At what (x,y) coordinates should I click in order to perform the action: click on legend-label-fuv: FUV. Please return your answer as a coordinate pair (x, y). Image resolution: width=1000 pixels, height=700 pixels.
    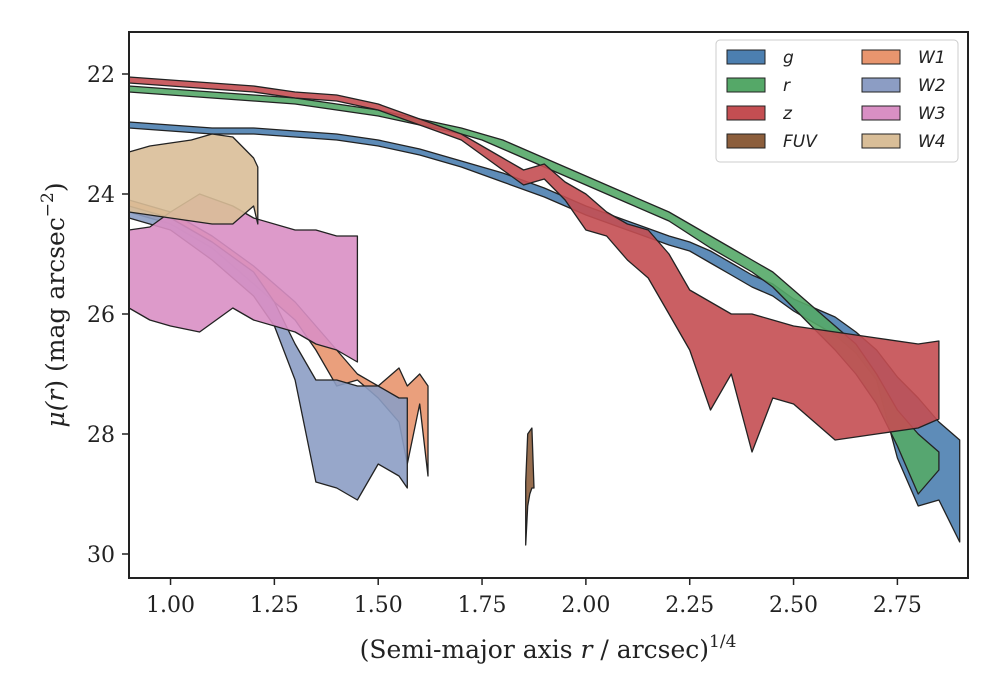
    Looking at the image, I should click on (800, 142).